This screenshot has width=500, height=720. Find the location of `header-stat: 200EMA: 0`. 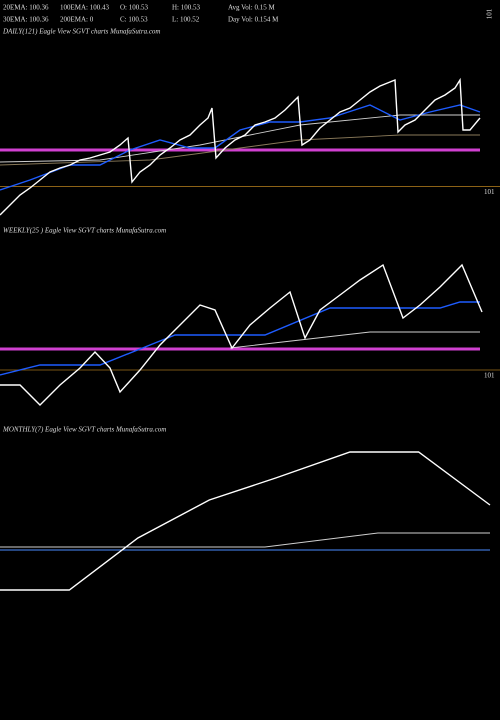

header-stat: 200EMA: 0 is located at coordinates (77, 20).